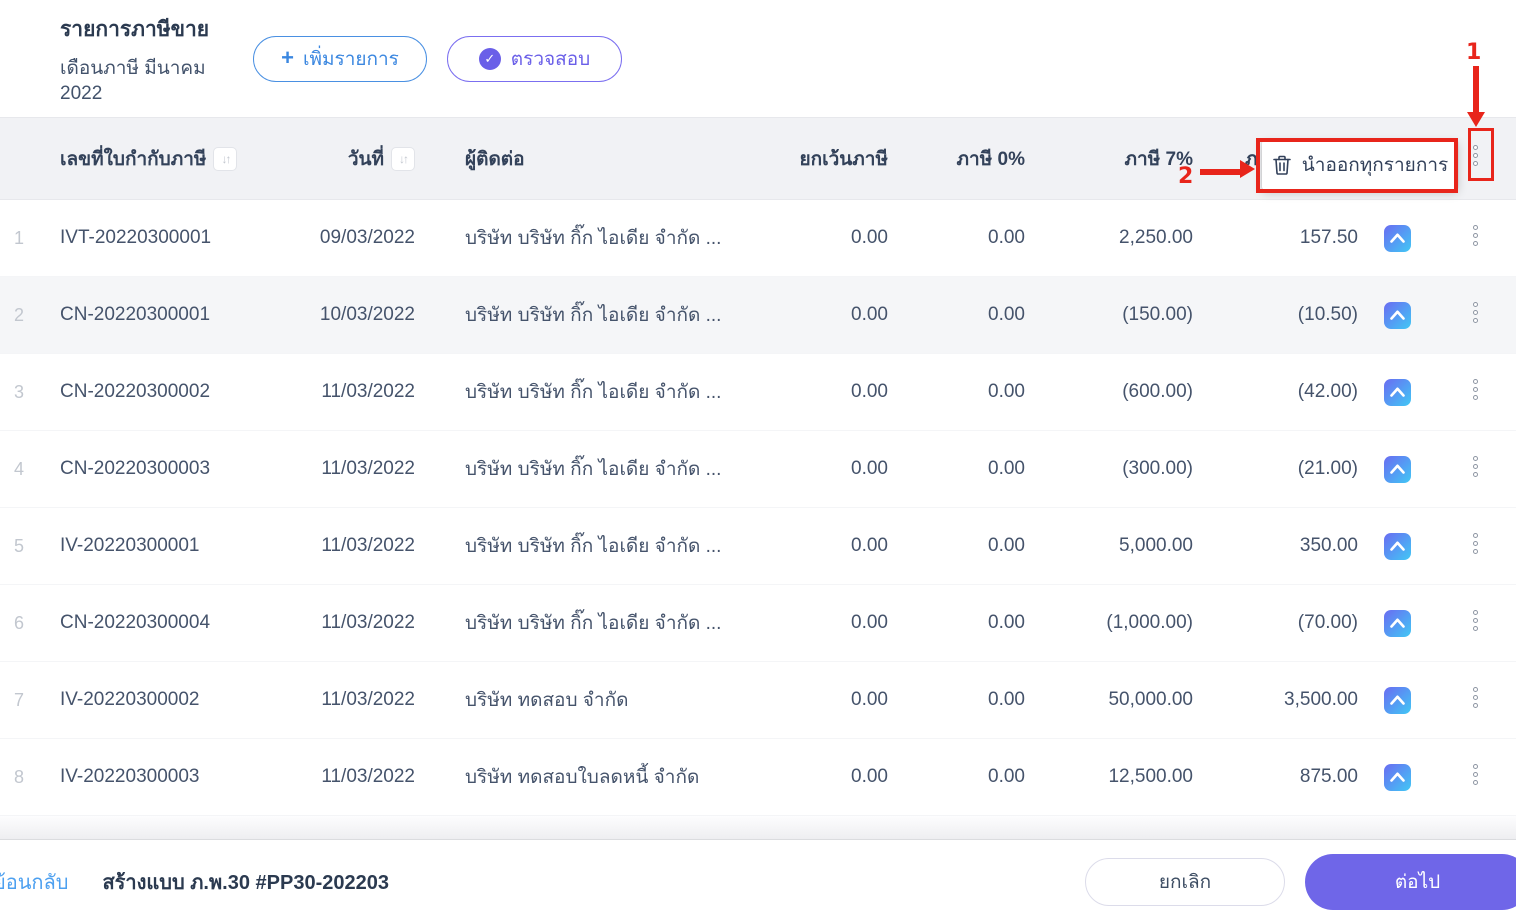 This screenshot has height=922, width=1516. What do you see at coordinates (20, 546) in the screenshot?
I see `row-index: 5` at bounding box center [20, 546].